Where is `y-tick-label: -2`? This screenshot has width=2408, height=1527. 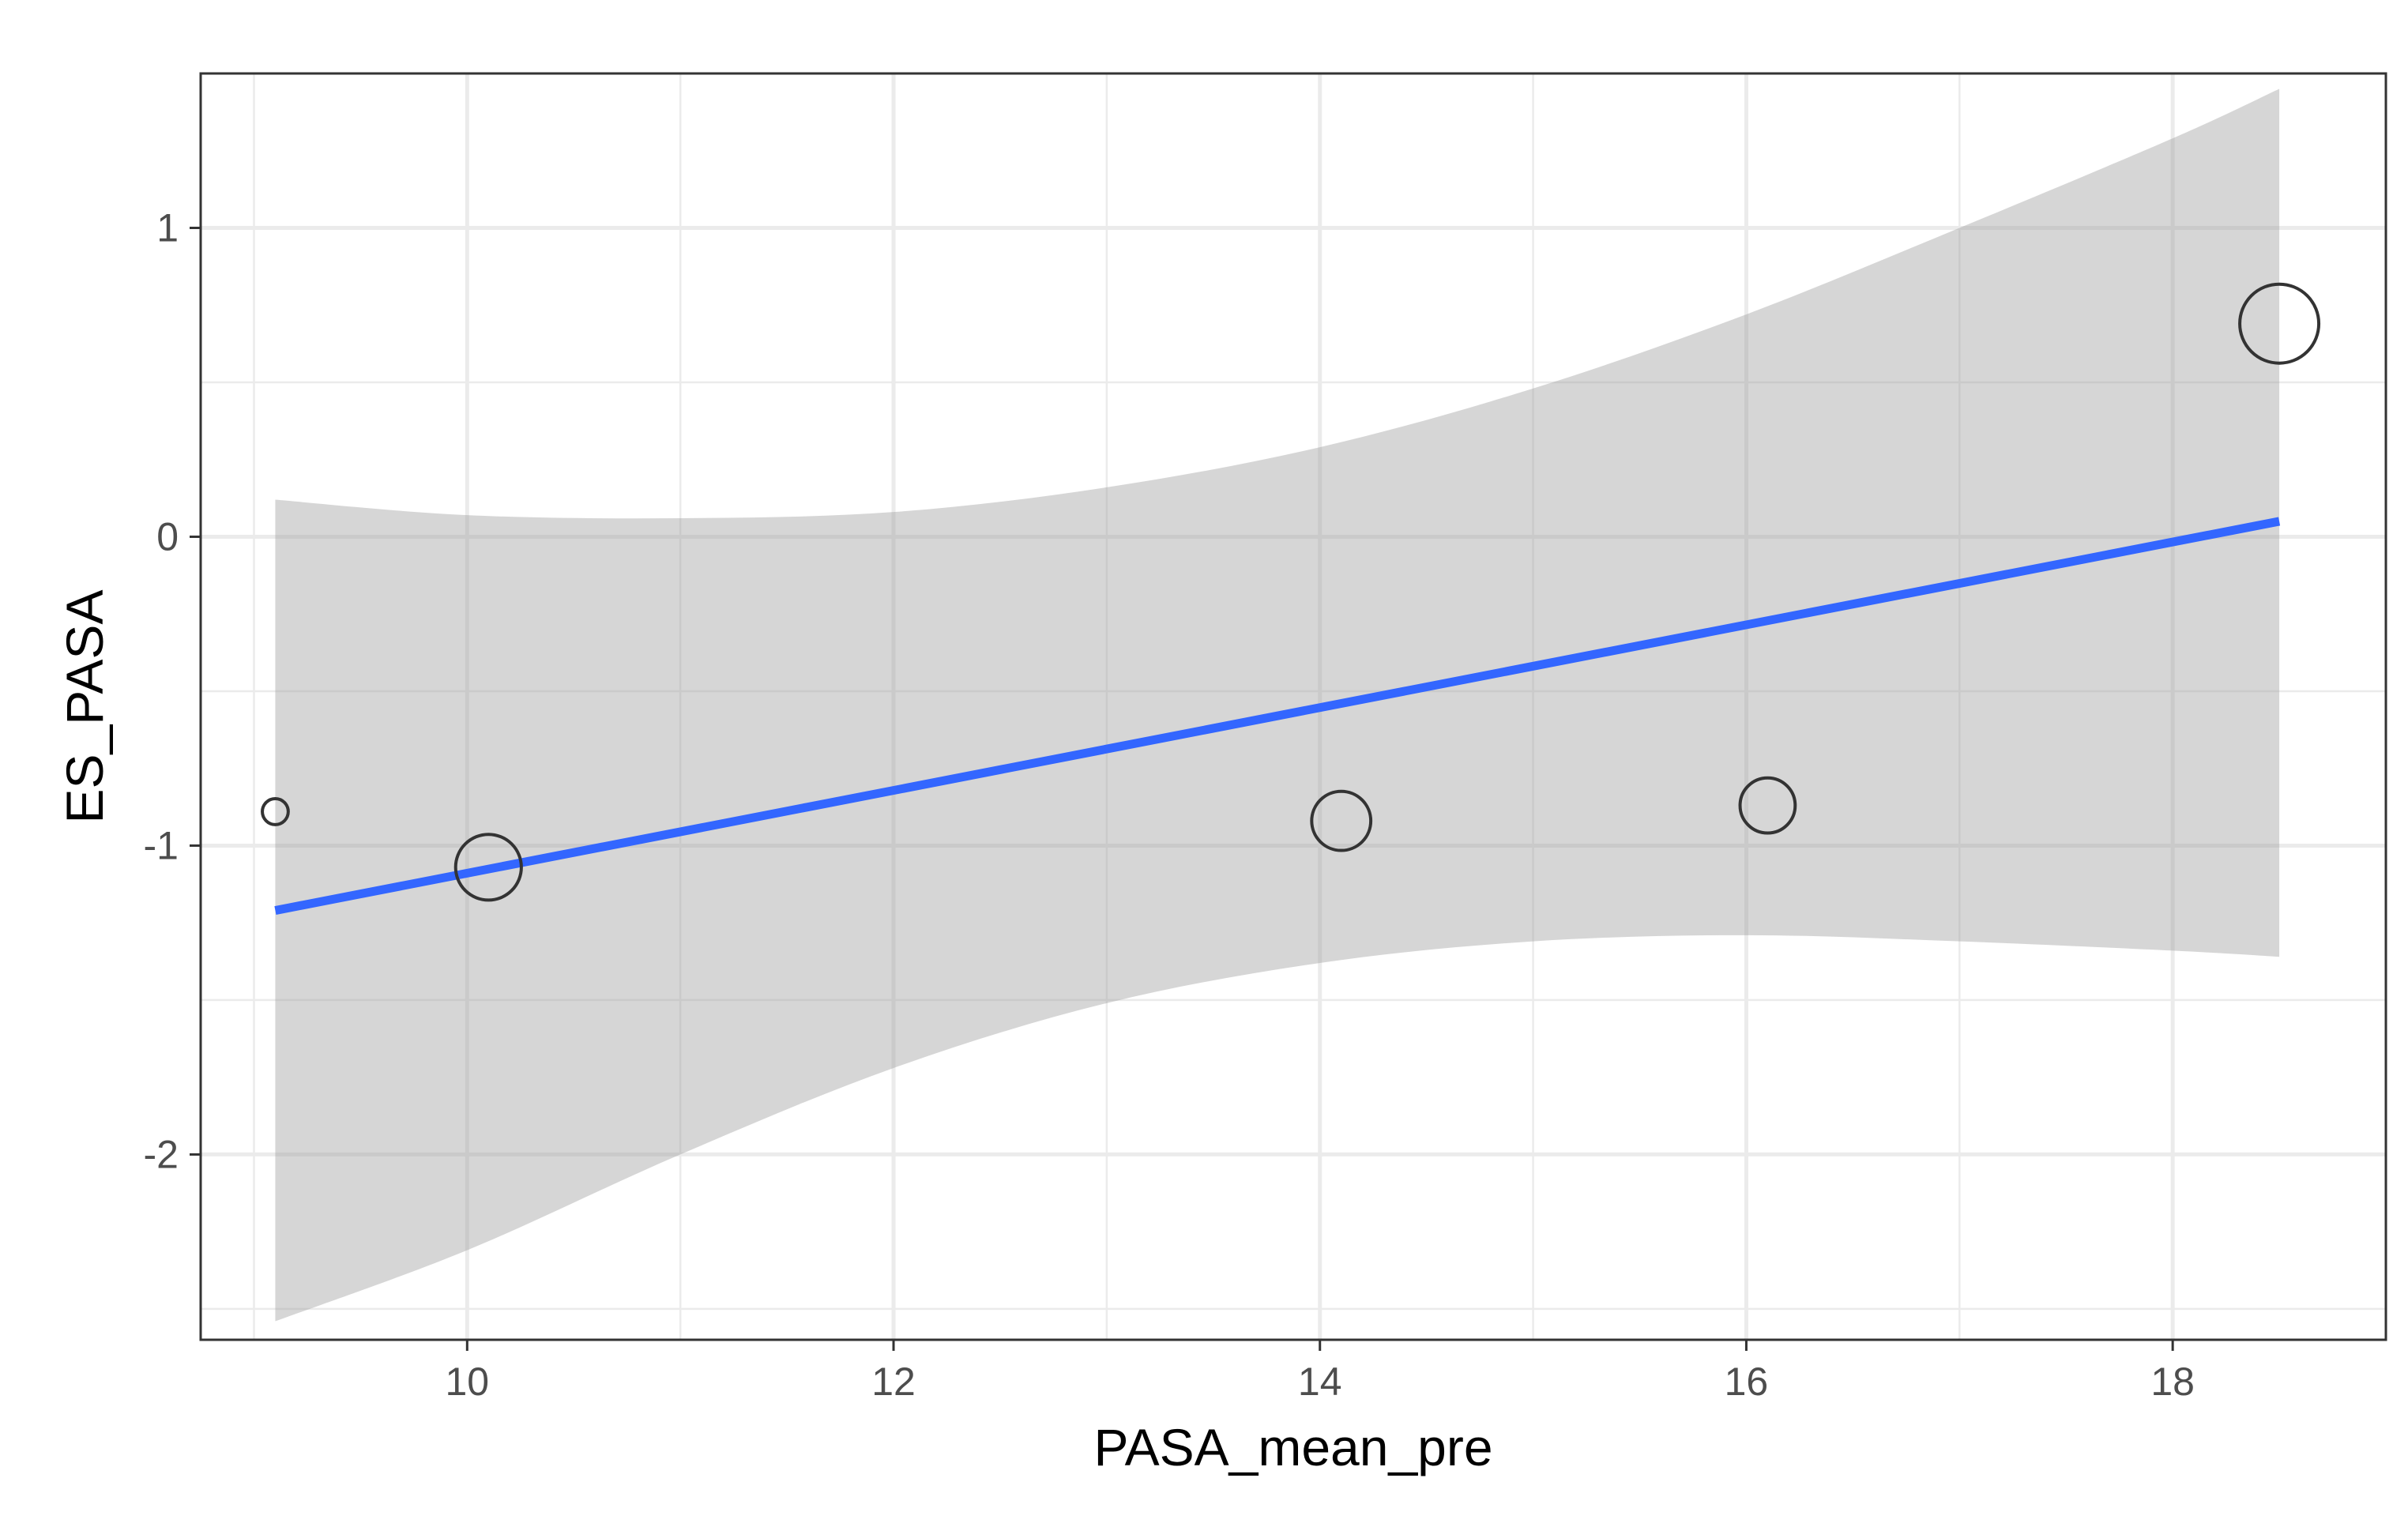
y-tick-label: -2 is located at coordinates (161, 1154).